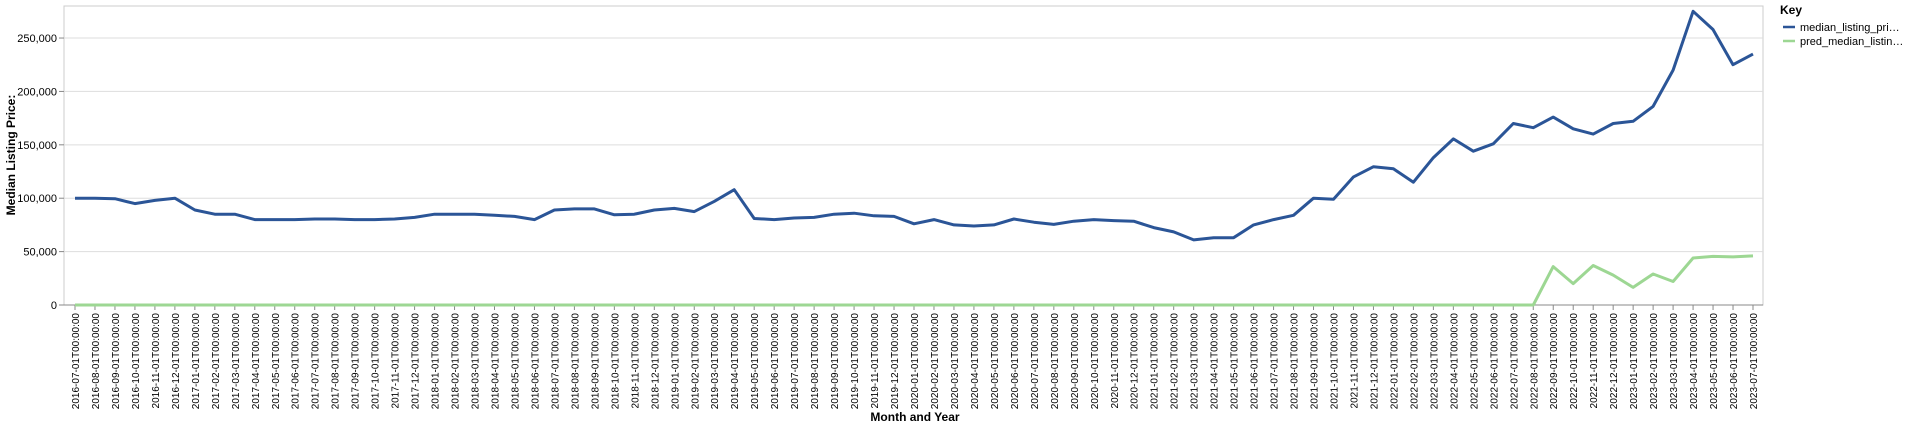 This screenshot has height=429, width=1920. I want to click on x-tick-label: 2018-07-01T00:00:00, so click(555, 361).